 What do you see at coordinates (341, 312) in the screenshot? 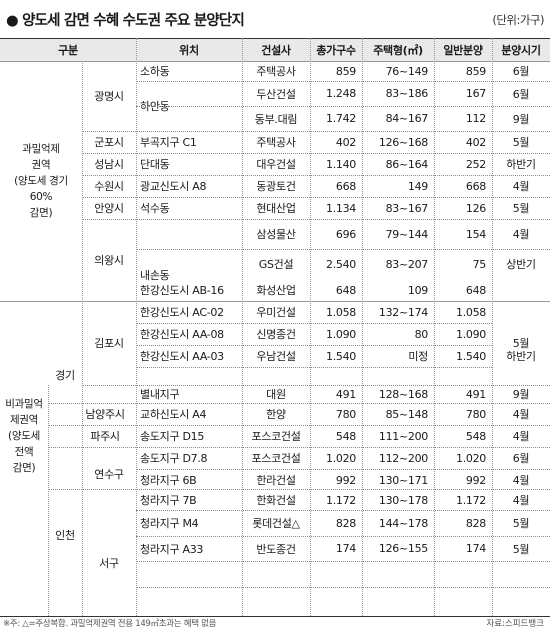
I see `cell-total: 1.058` at bounding box center [341, 312].